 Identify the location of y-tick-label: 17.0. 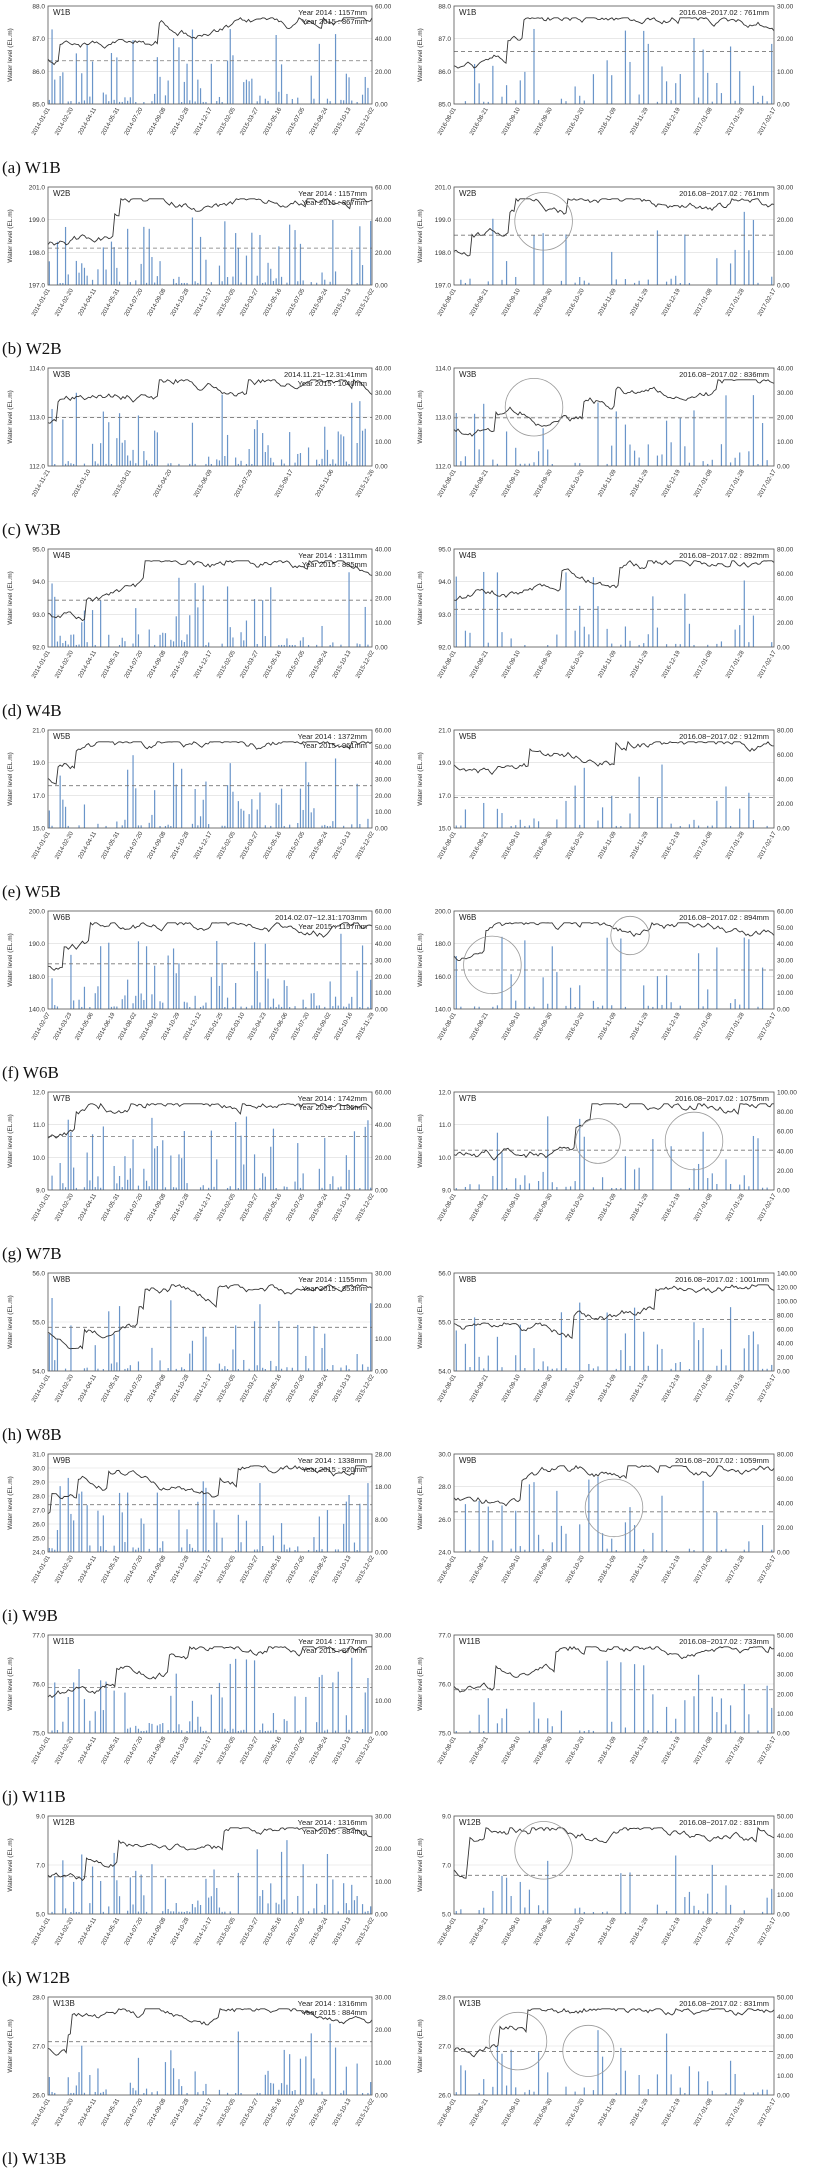
(38, 796).